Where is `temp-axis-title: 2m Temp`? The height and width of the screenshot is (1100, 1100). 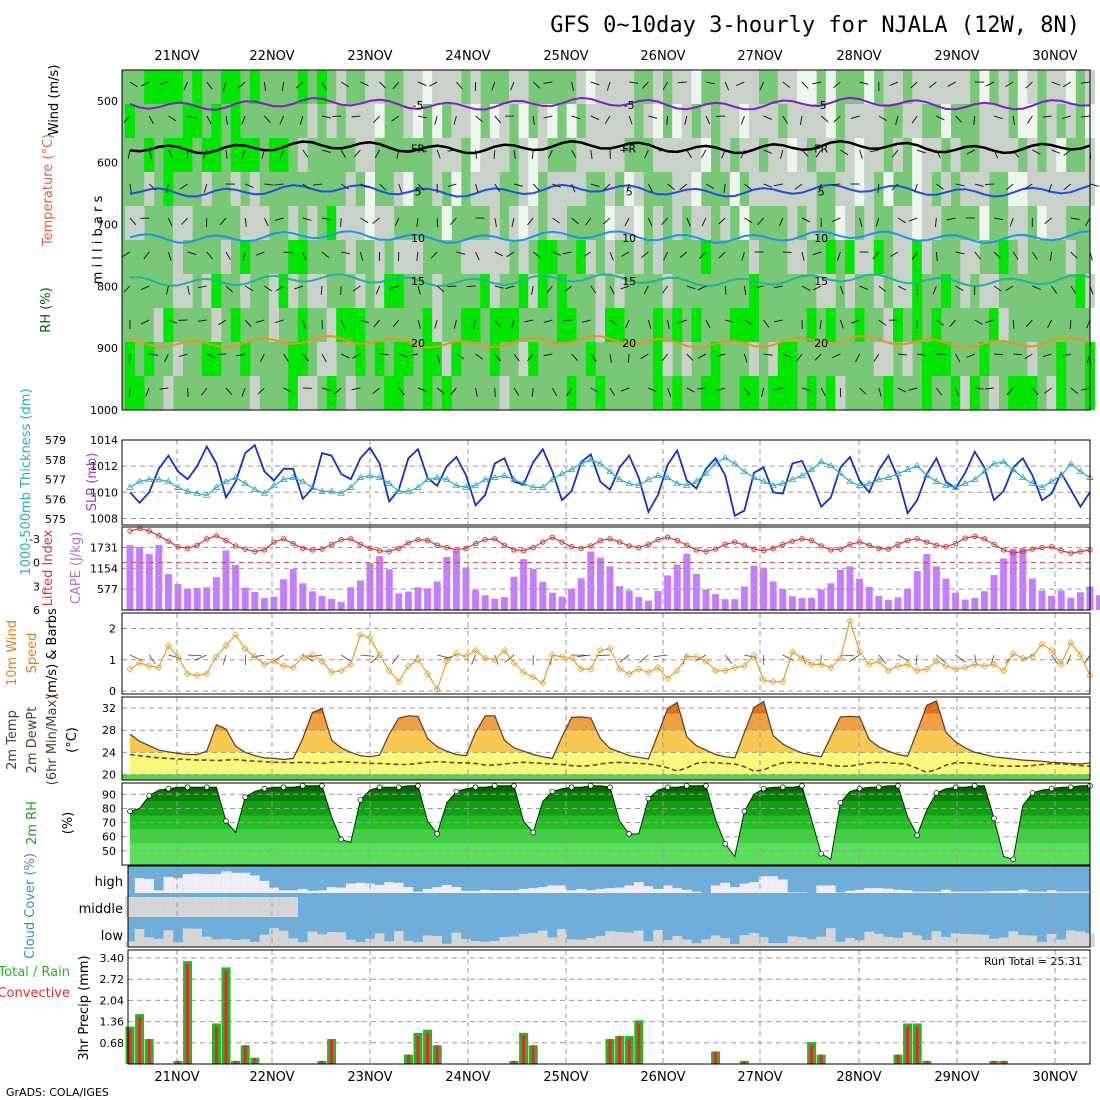 temp-axis-title: 2m Temp is located at coordinates (12, 740).